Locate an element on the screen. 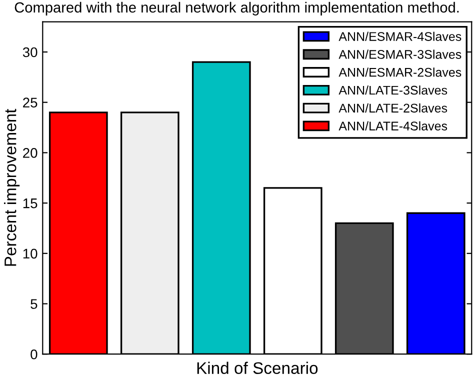  legend-label: ANN/LATE-3Slaves is located at coordinates (393, 90).